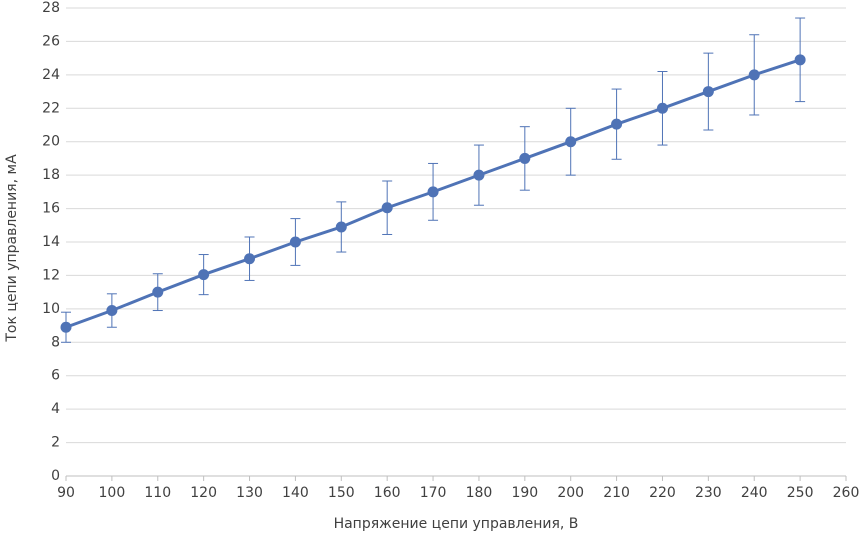 The width and height of the screenshot is (863, 538). I want to click on y-tick-label: 8, so click(55, 342).